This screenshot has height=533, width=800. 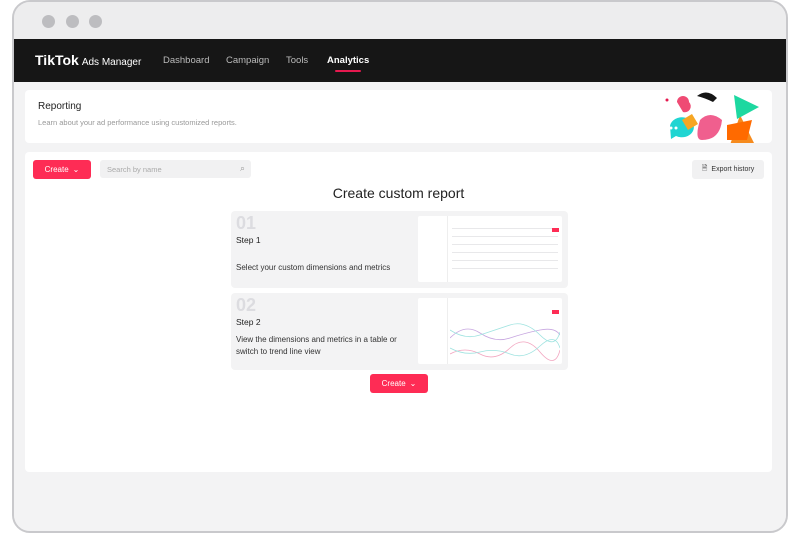 What do you see at coordinates (111, 62) in the screenshot?
I see `logo-subtitle: Ads Manager` at bounding box center [111, 62].